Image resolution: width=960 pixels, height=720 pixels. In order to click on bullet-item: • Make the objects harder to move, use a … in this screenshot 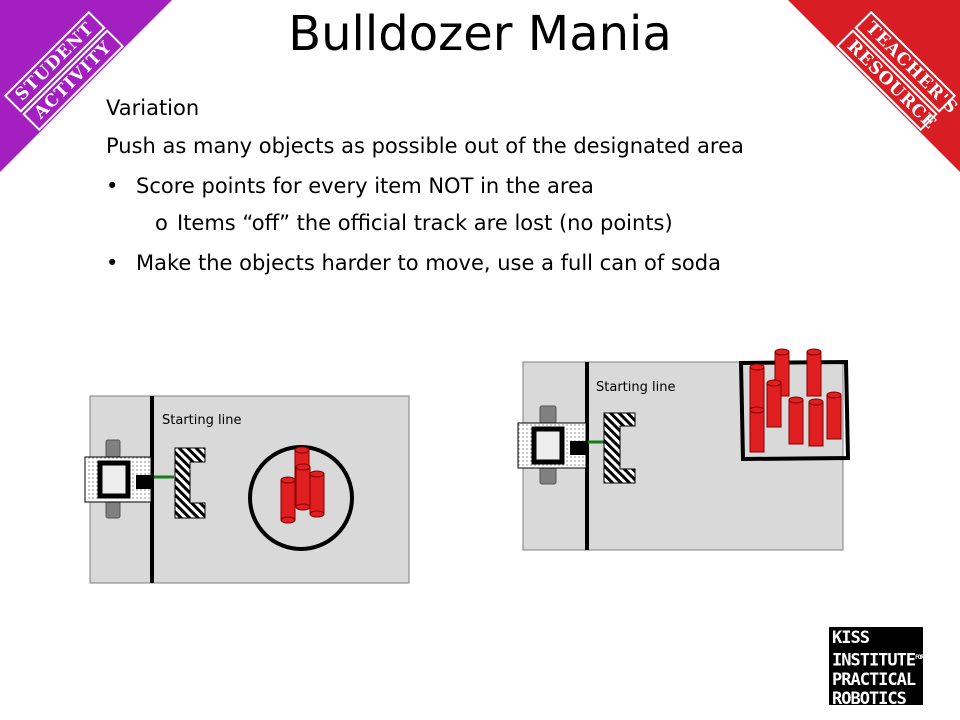, I will do `click(413, 263)`.